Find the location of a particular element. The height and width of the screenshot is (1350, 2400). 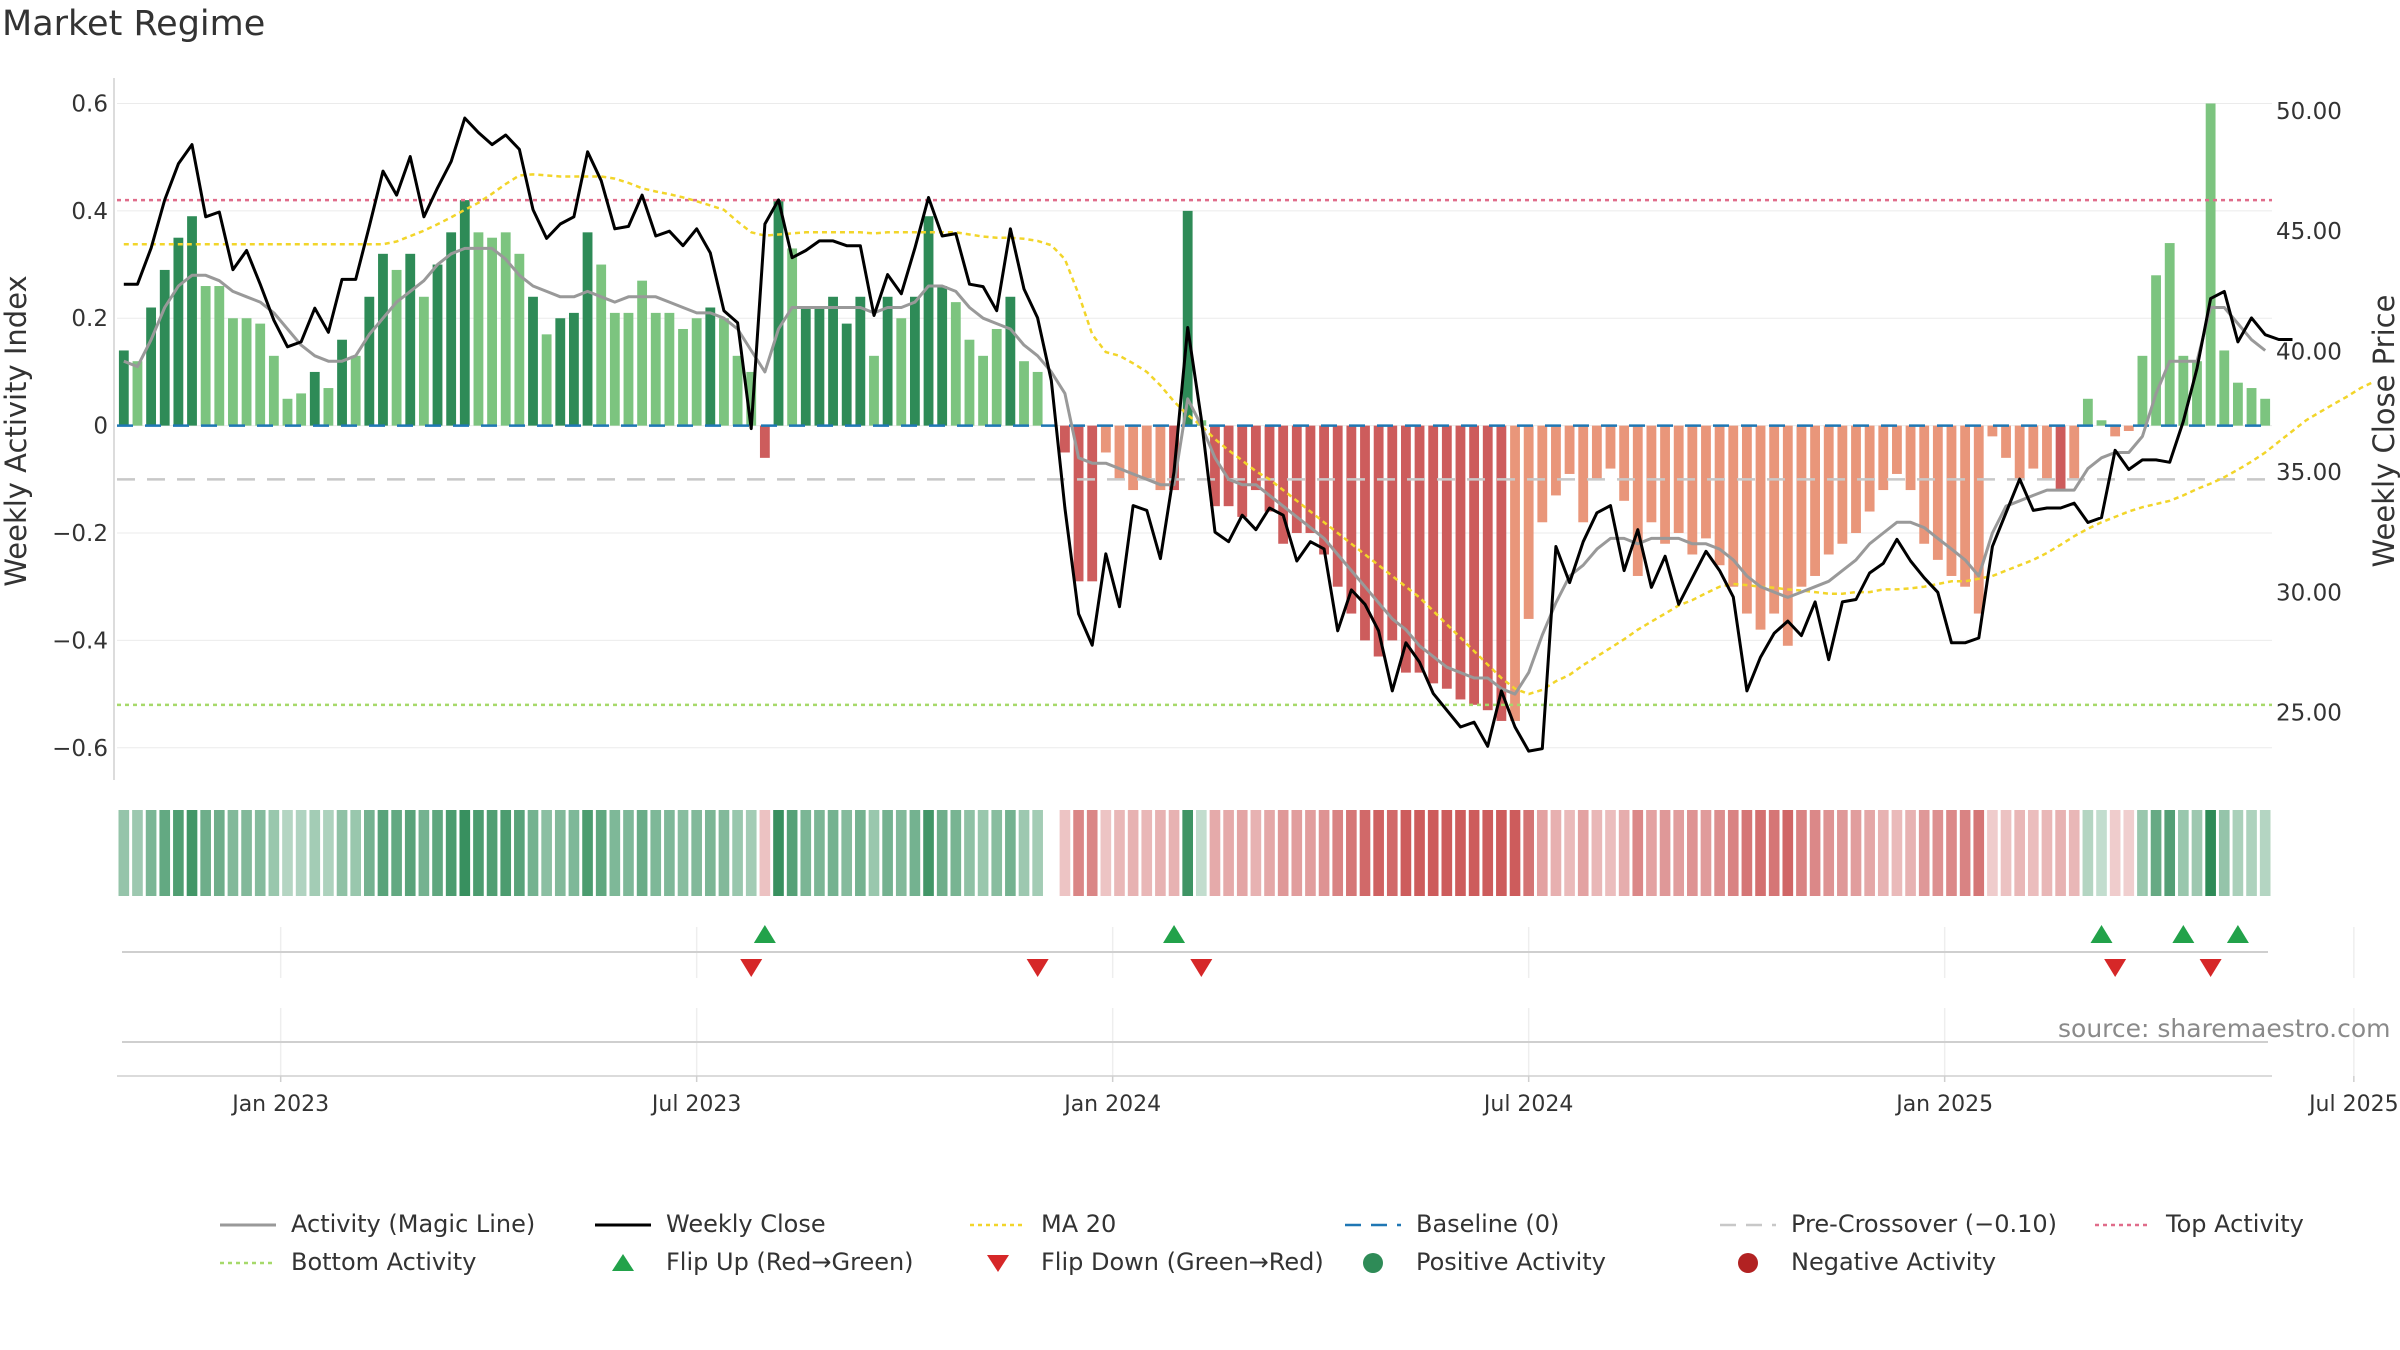

right-tick-label: 25.00 is located at coordinates (2309, 714).